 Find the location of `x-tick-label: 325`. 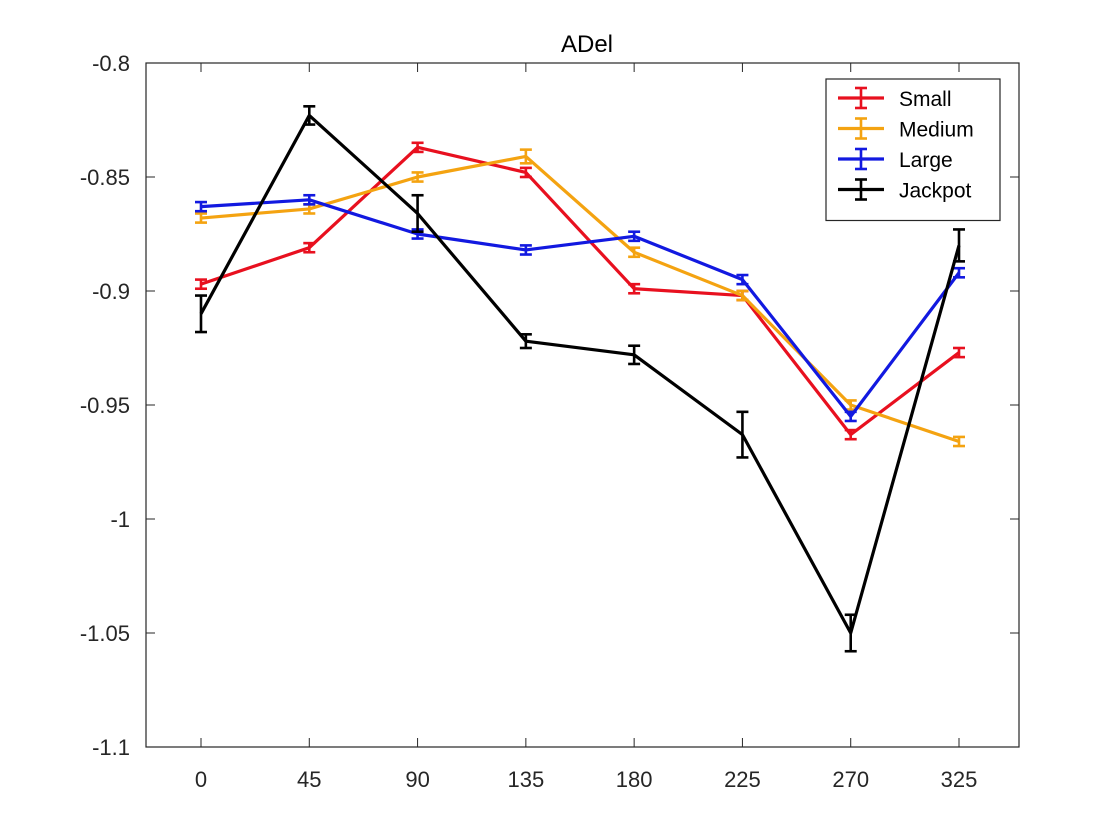

x-tick-label: 325 is located at coordinates (959, 779).